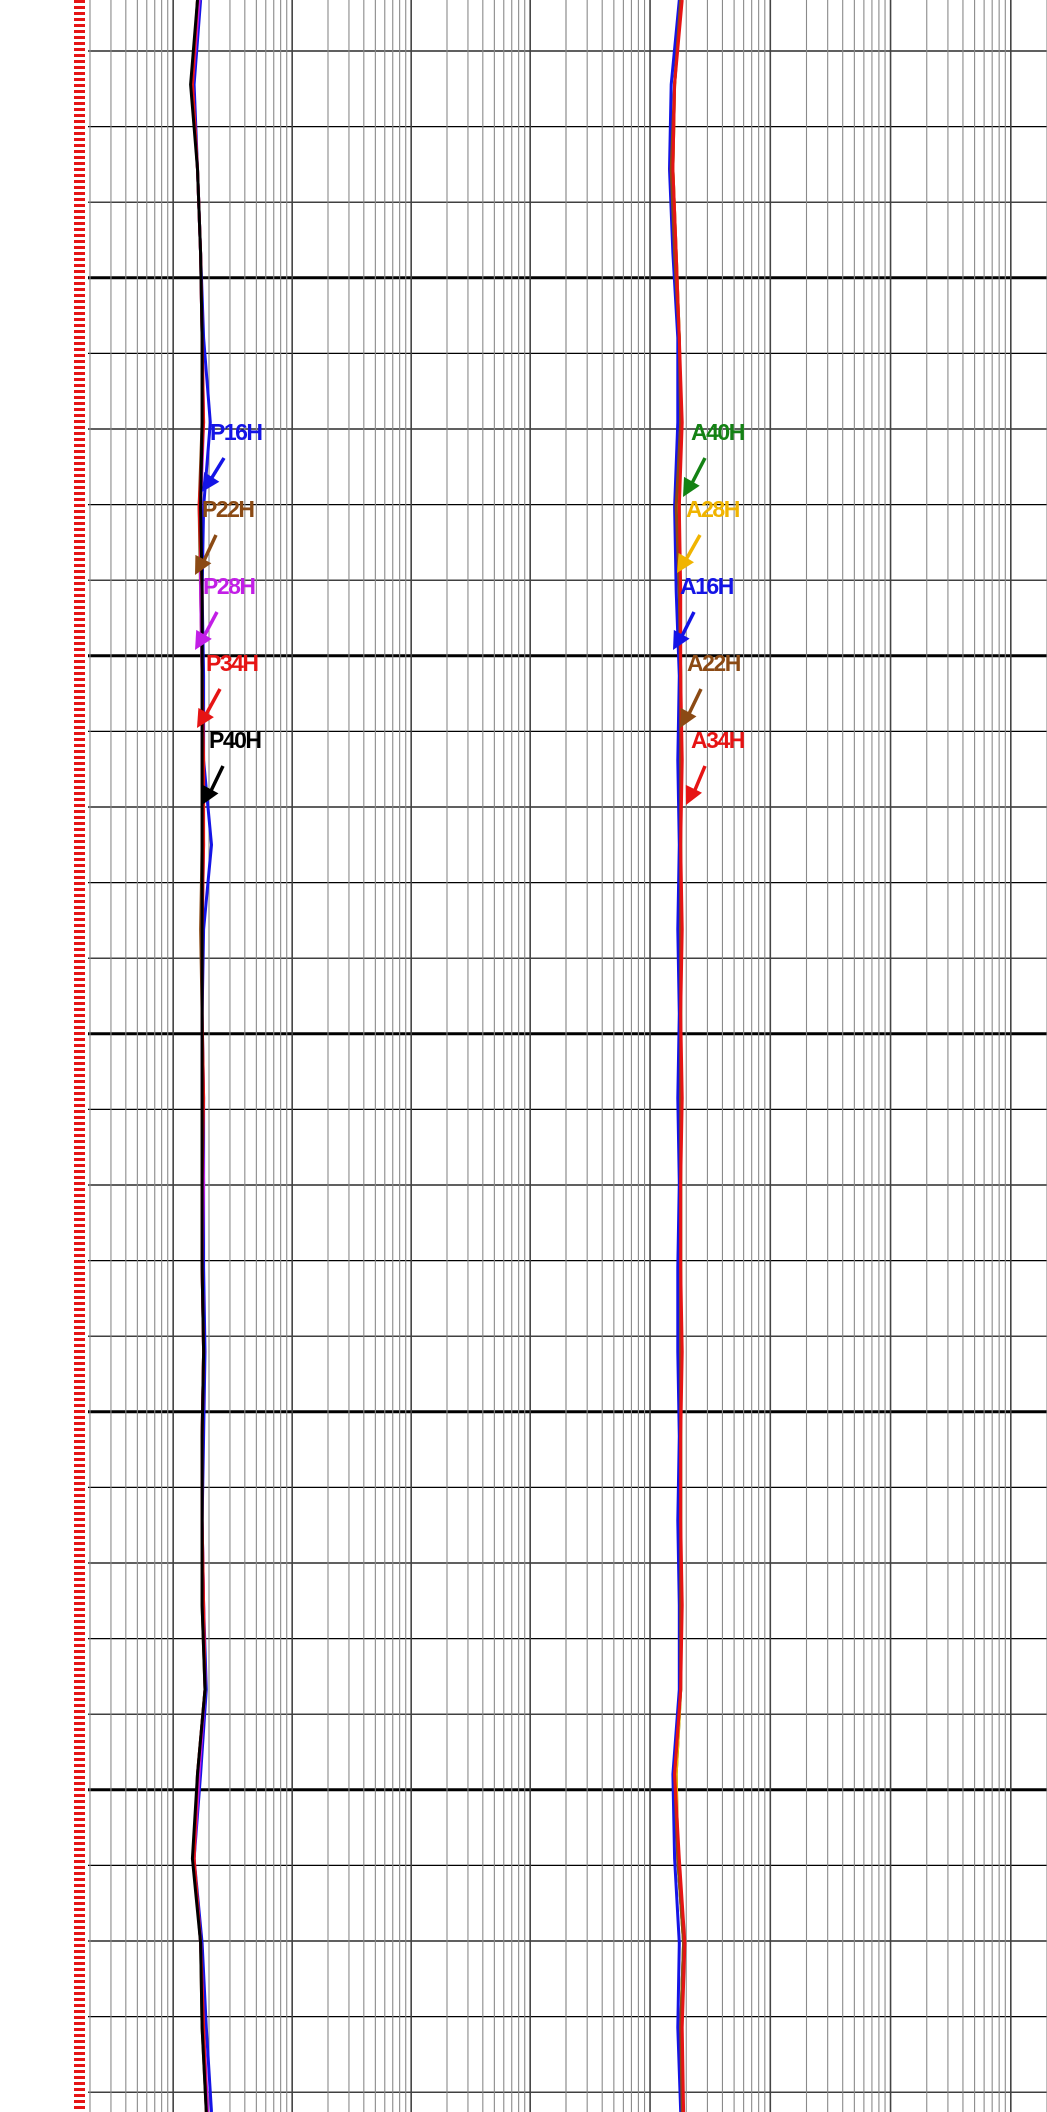 This screenshot has width=1047, height=2112. I want to click on curve-label: A34H, so click(718, 740).